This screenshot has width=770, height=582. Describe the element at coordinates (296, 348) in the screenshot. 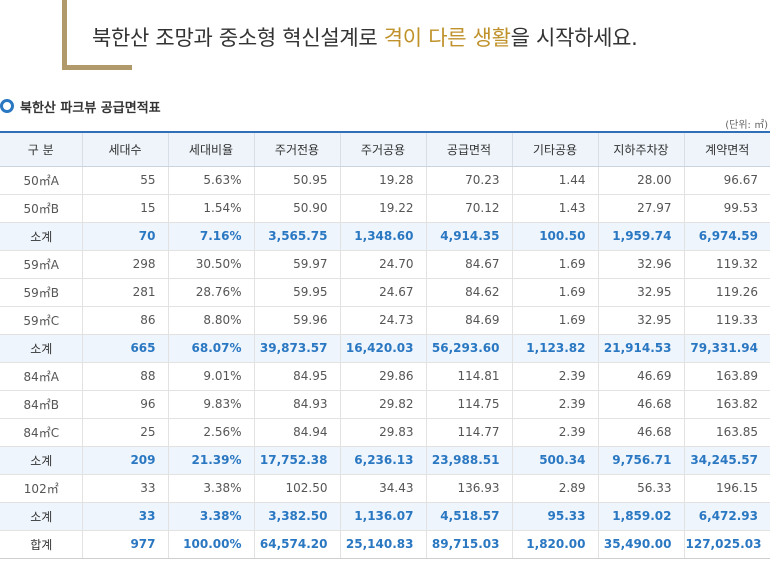

I see `table-cell: 39,873.57` at that location.